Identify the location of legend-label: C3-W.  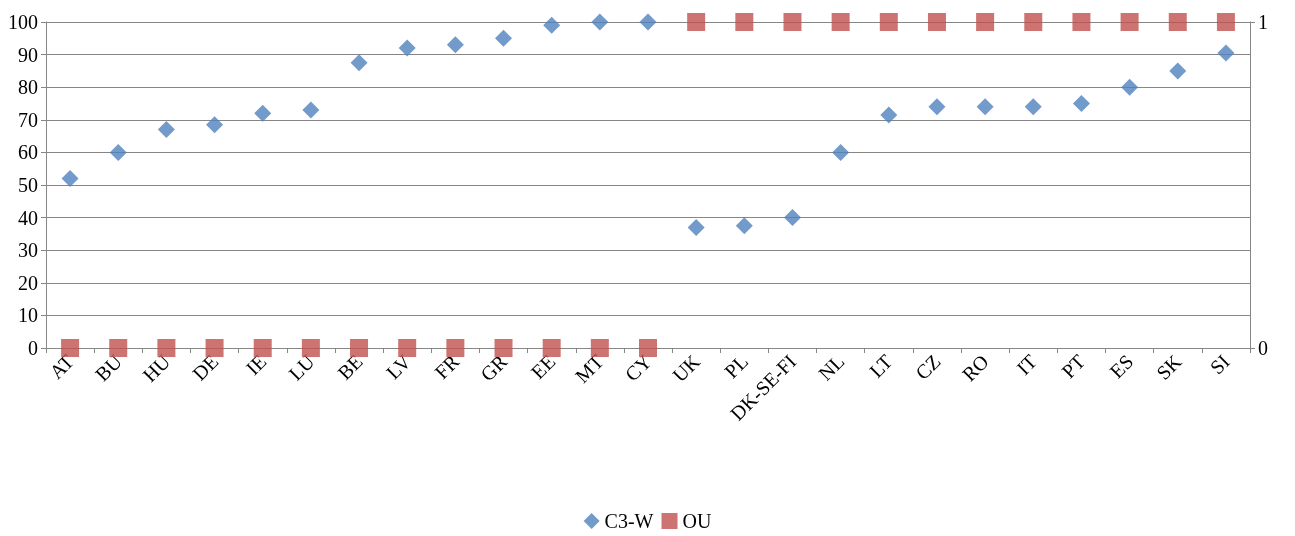
(629, 521).